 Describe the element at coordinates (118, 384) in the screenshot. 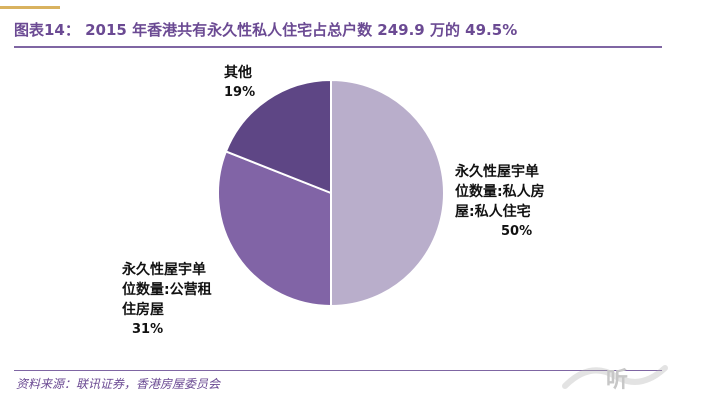

I see `source-note: 资料来源：联讯证券，香港房屋委员会` at that location.